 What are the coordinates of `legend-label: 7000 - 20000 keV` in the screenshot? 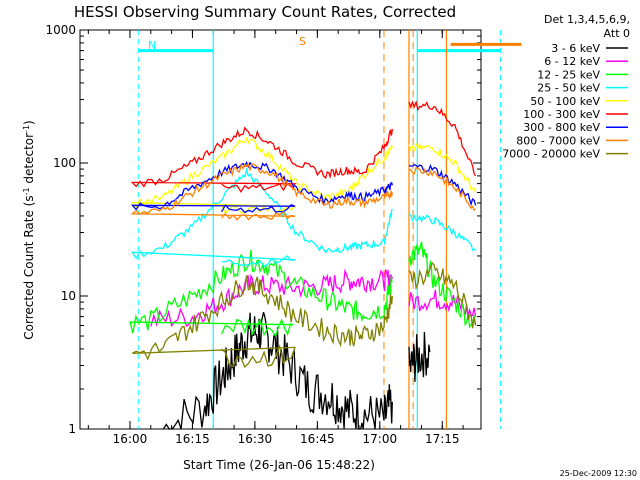 It's located at (551, 154).